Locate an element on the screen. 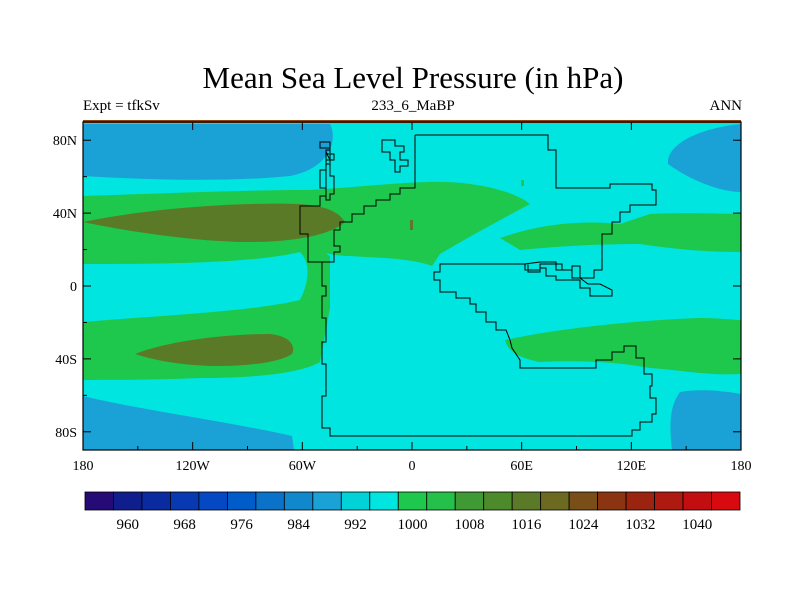 The image size is (800, 600). southern-low-west is located at coordinates (188, 423).